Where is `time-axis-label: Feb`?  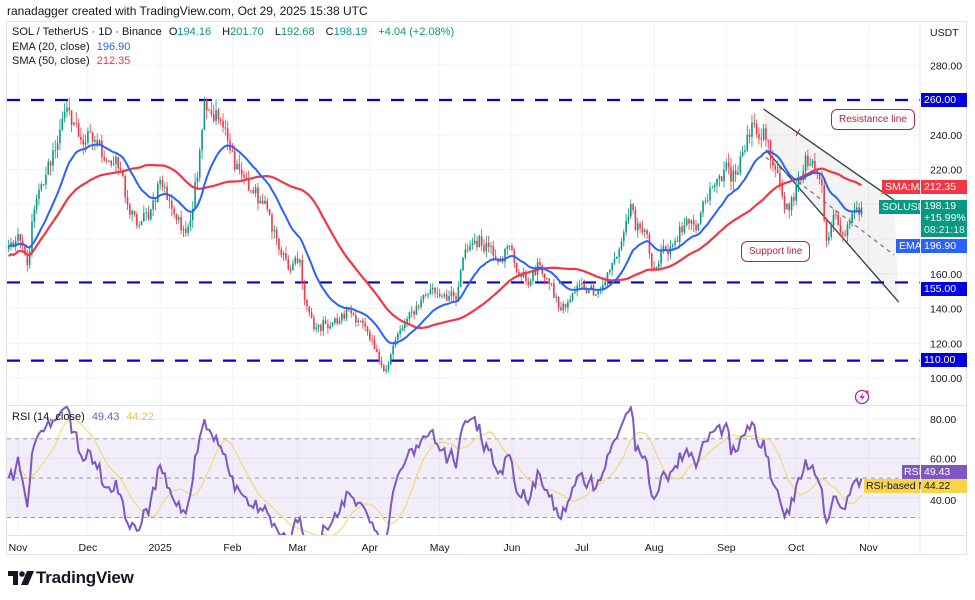
time-axis-label: Feb is located at coordinates (232, 548).